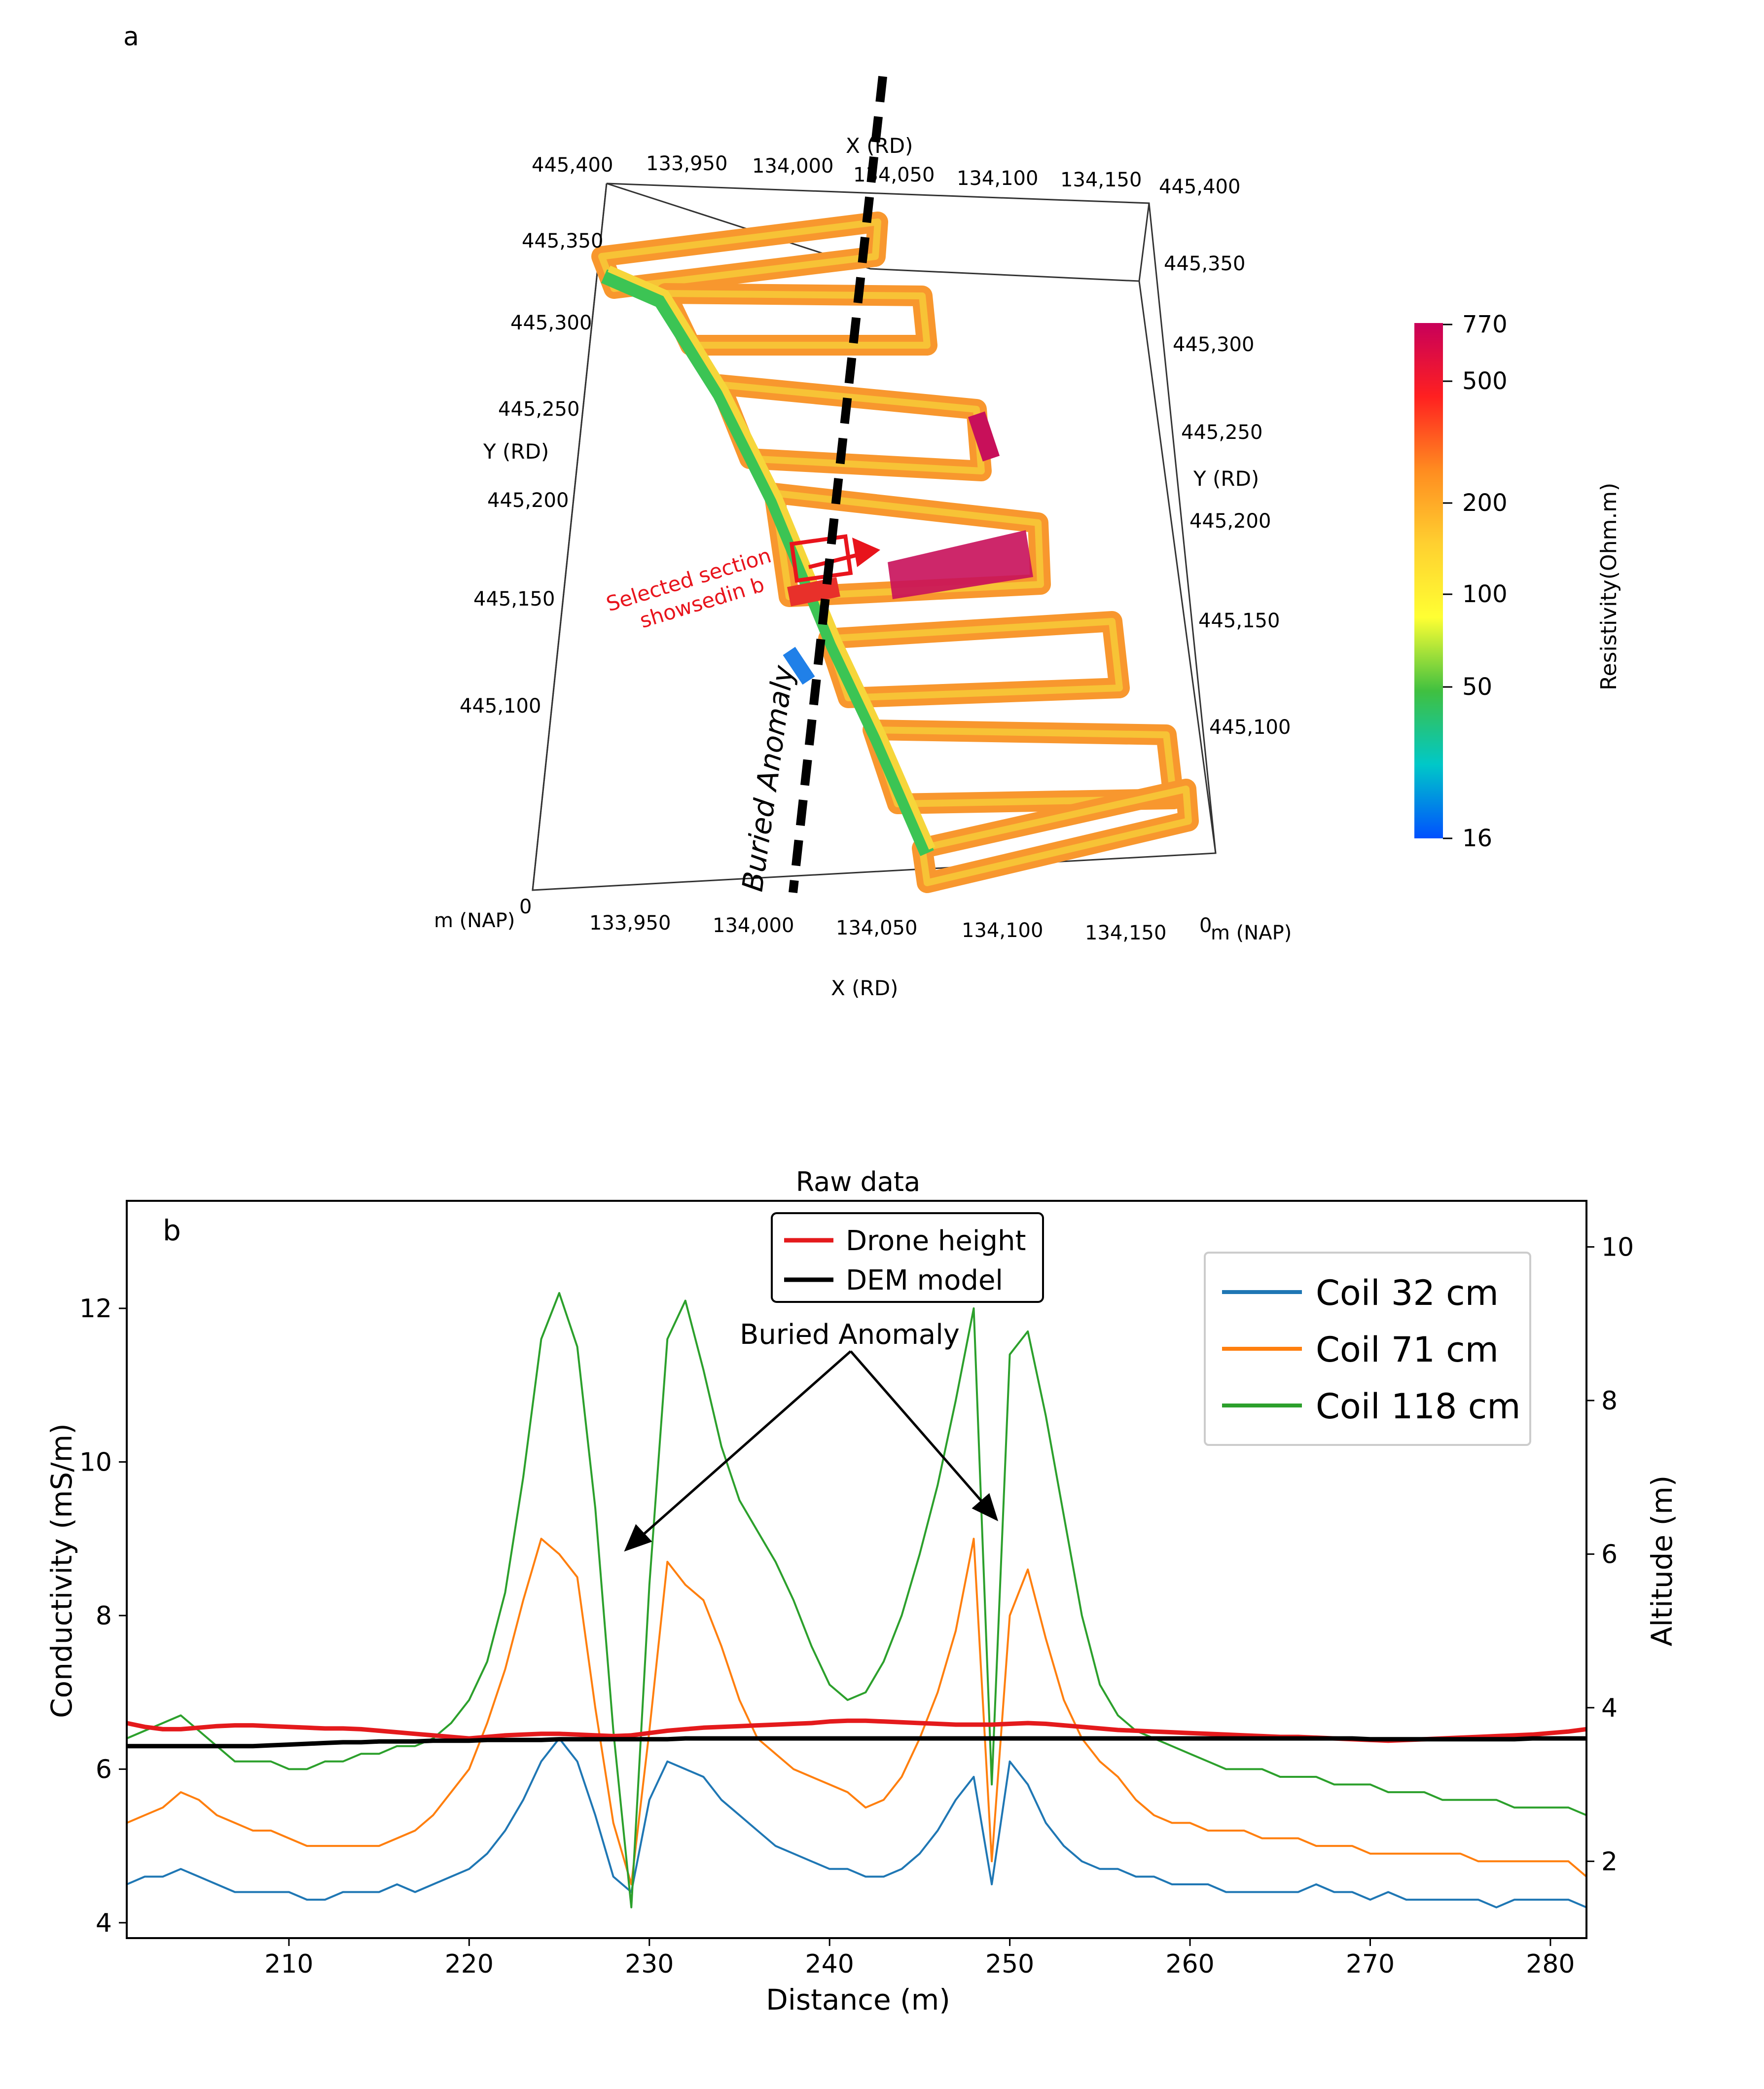 This screenshot has width=1764, height=2089. What do you see at coordinates (630, 924) in the screenshot?
I see `x-bottom-tick-label: 133,950` at bounding box center [630, 924].